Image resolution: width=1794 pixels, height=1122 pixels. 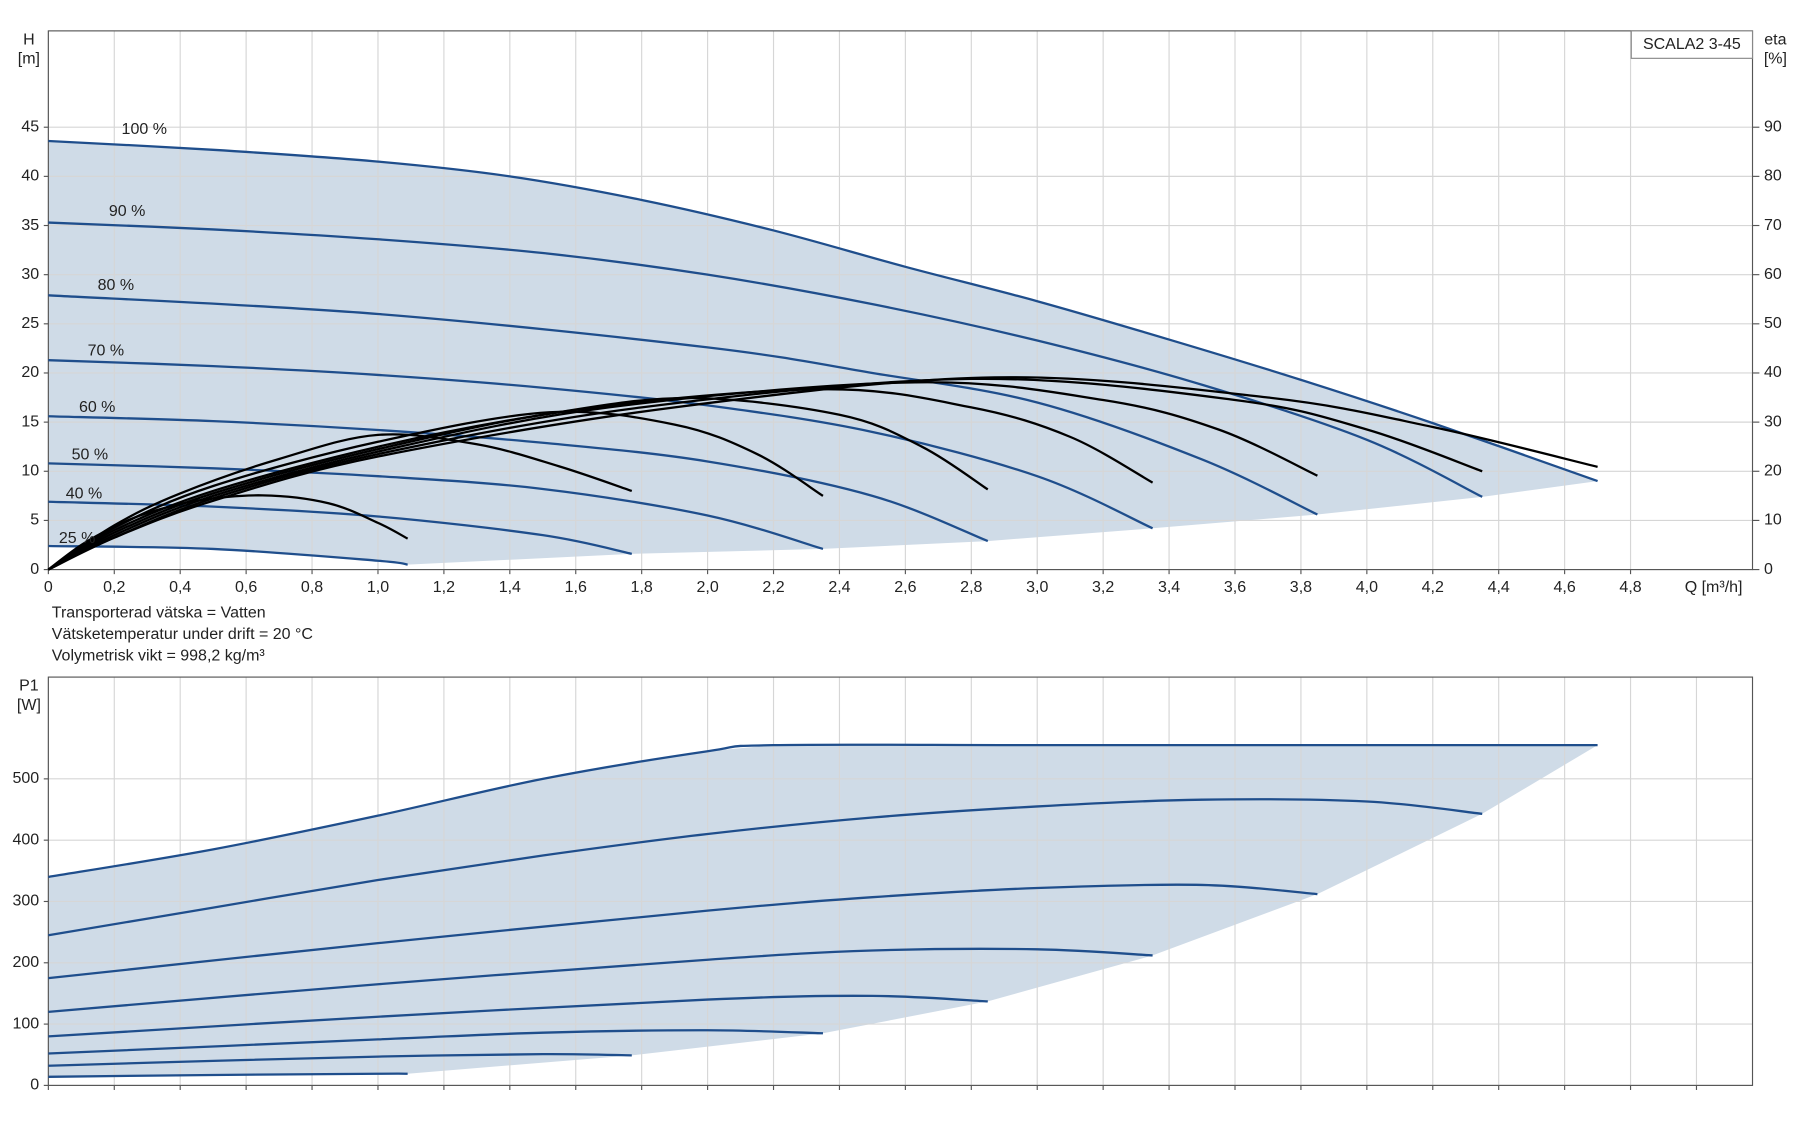 I want to click on curve-label: 50 %, so click(x=90, y=455).